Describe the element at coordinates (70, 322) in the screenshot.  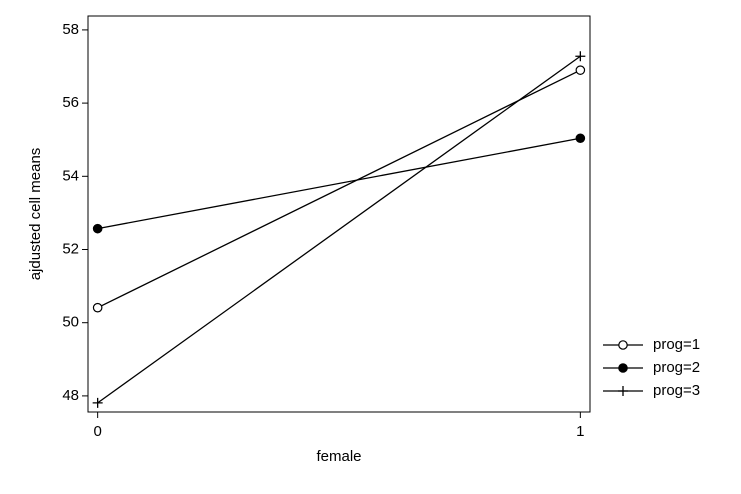
I see `y-tick-label: 50` at that location.